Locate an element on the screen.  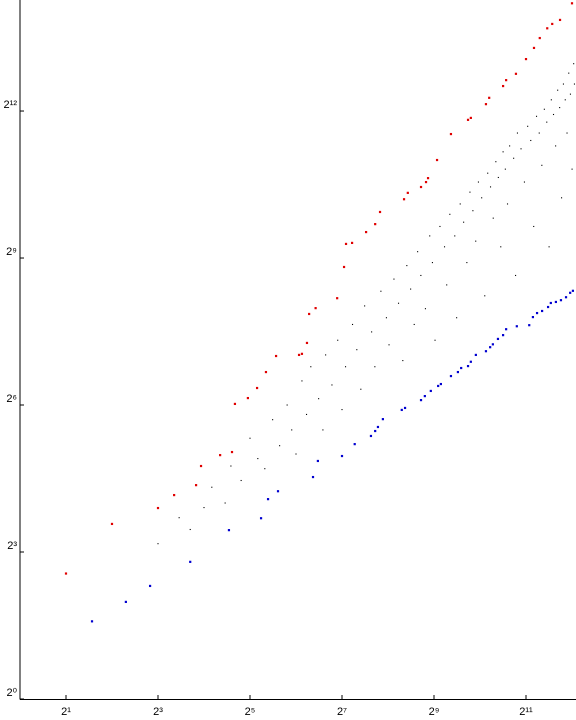
x-tick-label: 2⁵ is located at coordinates (250, 712).